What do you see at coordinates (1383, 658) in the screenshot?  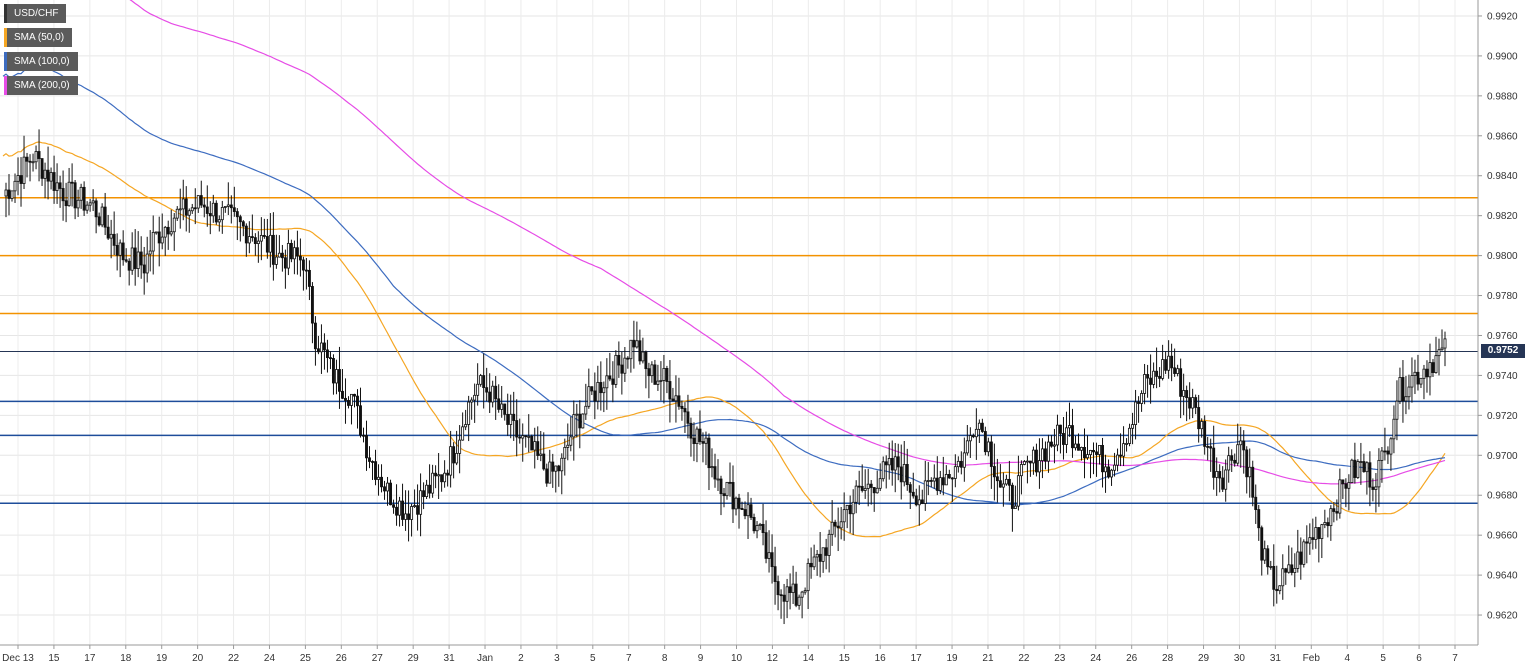 I see `x-tick-label: 5` at bounding box center [1383, 658].